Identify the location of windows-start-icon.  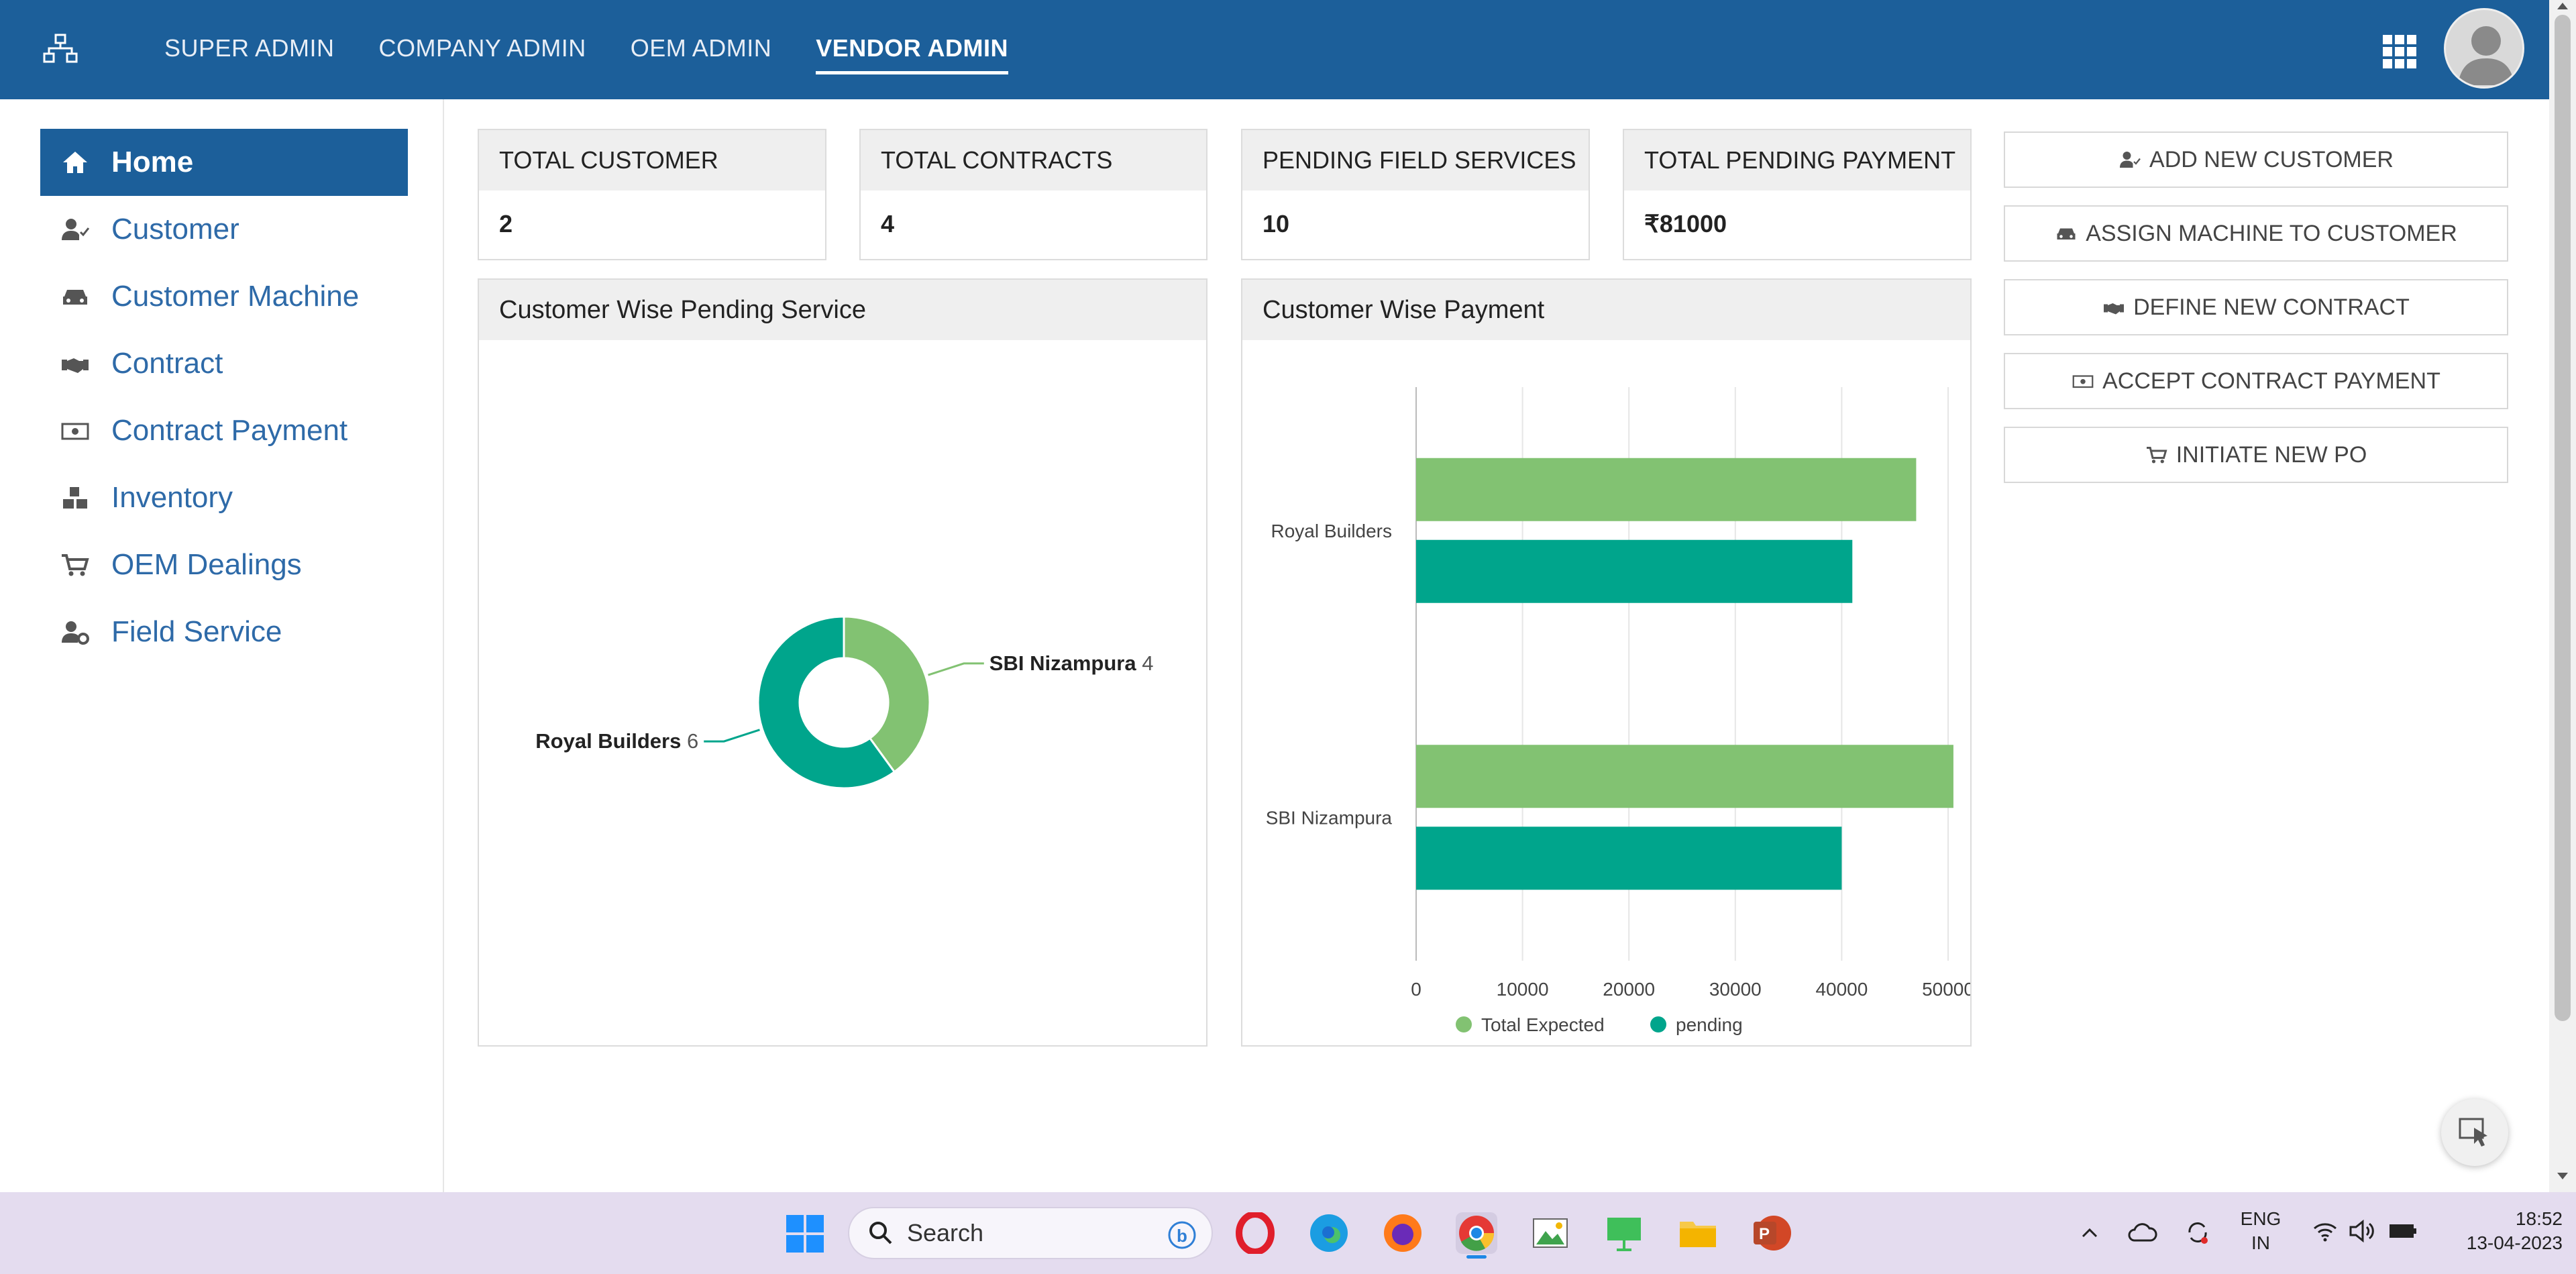
(805, 1234).